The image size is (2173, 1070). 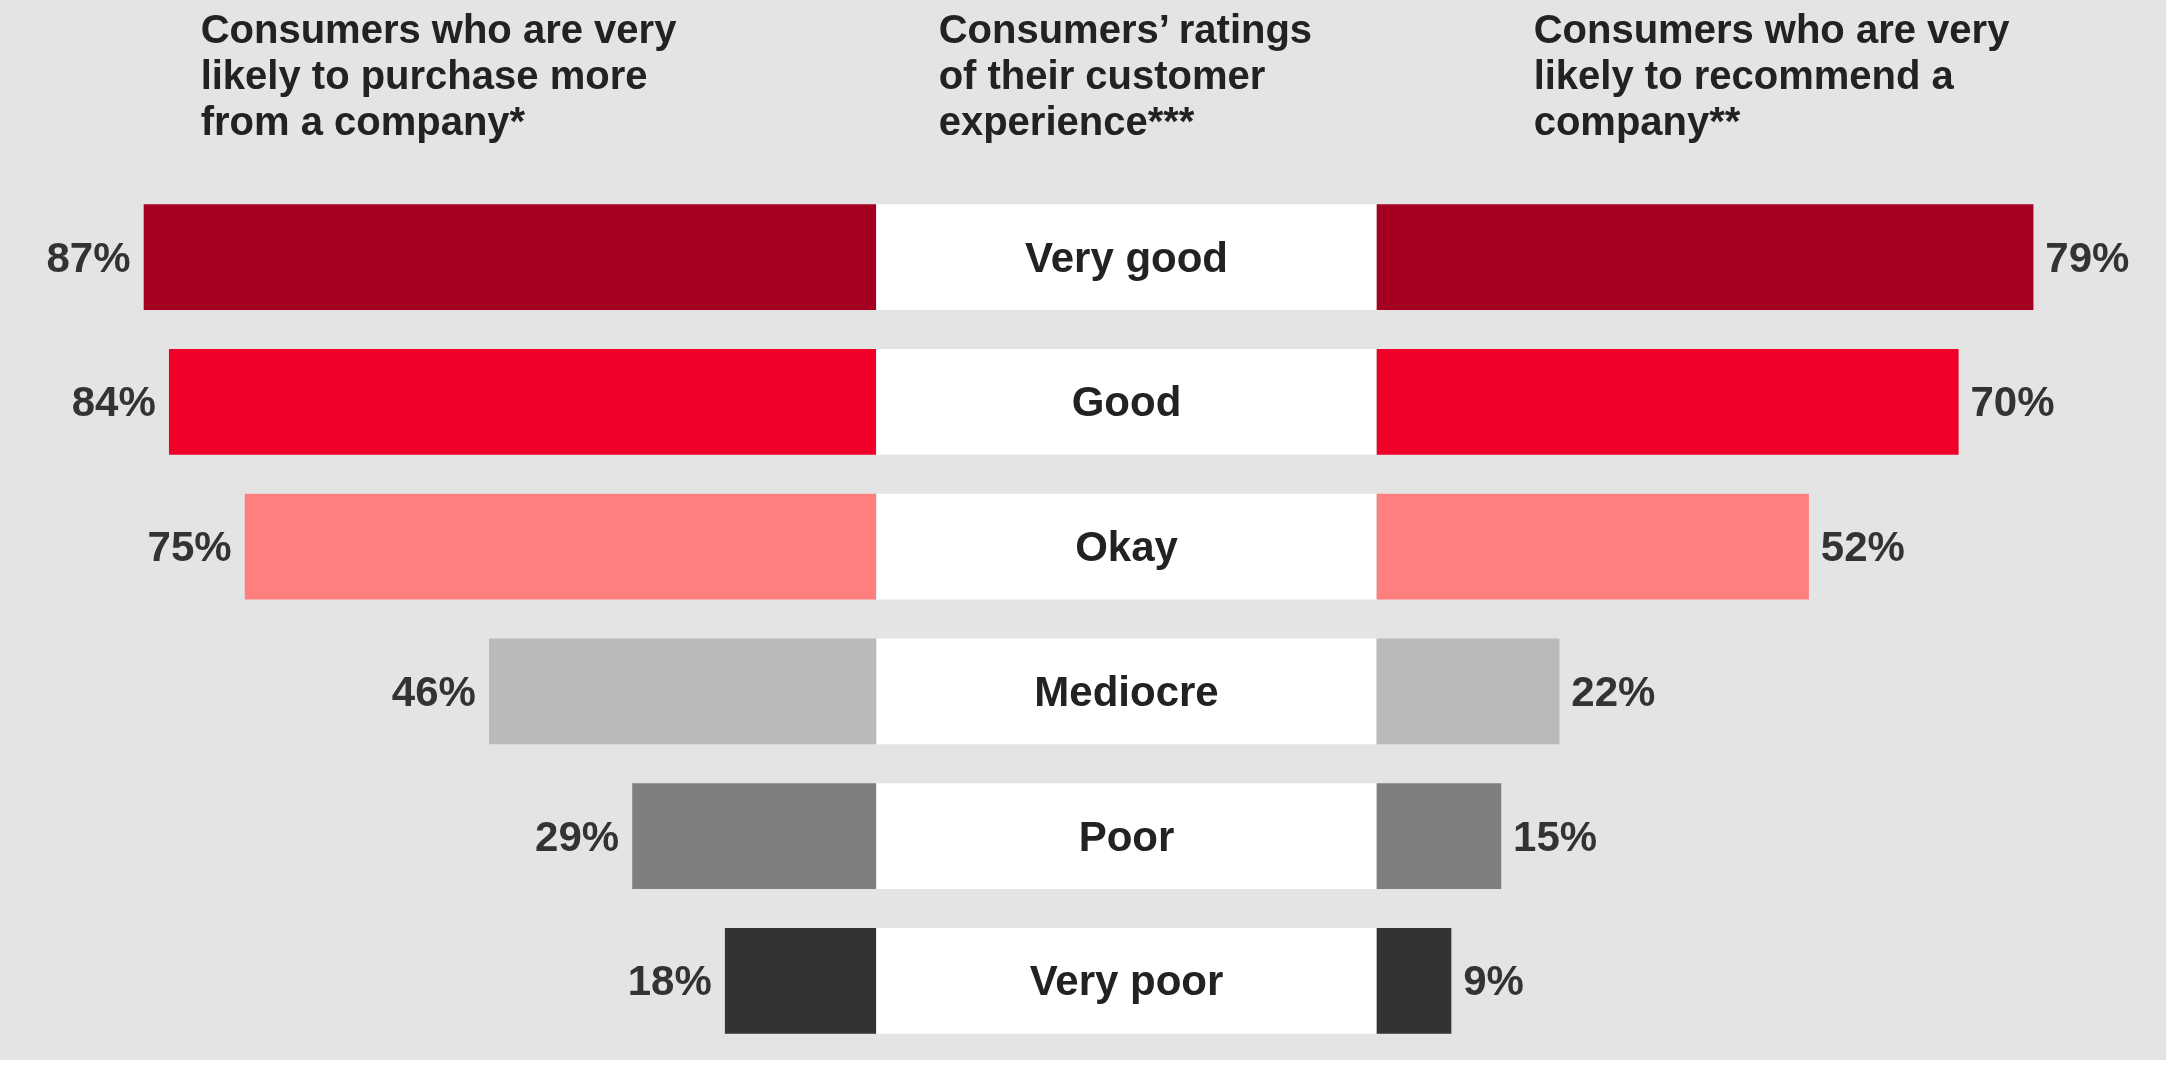 What do you see at coordinates (577, 836) in the screenshot?
I see `data-label: 29%` at bounding box center [577, 836].